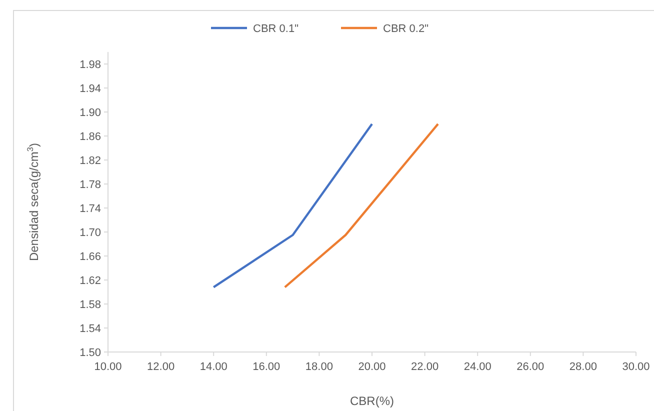 This screenshot has height=411, width=654. What do you see at coordinates (90, 352) in the screenshot?
I see `y-tick-label: 1.50` at bounding box center [90, 352].